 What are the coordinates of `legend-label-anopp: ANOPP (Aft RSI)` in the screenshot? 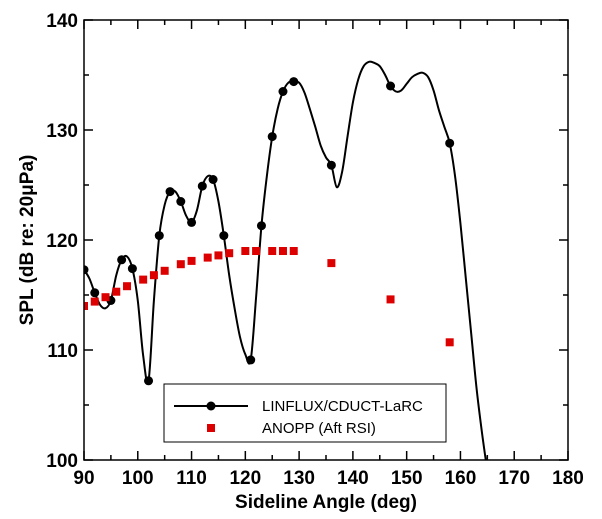 It's located at (319, 428).